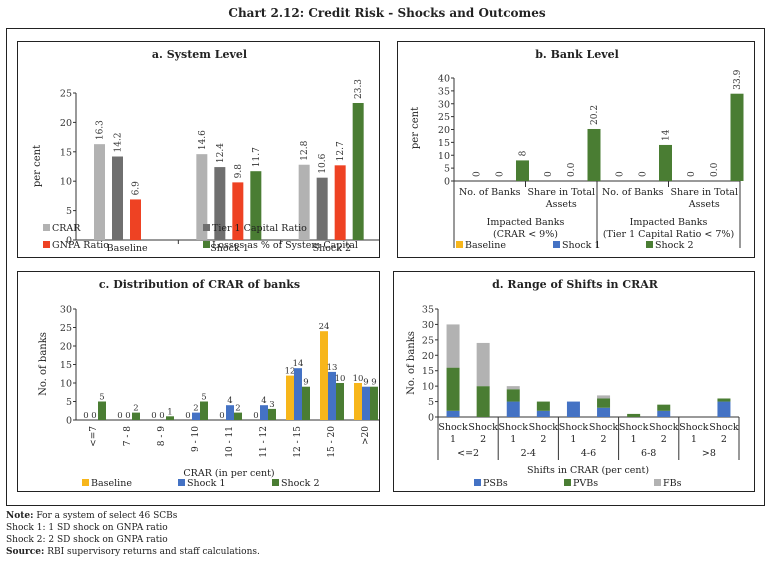 The width and height of the screenshot is (774, 561). Describe the element at coordinates (305, 150) in the screenshot. I see `data-label: 12.8` at that location.